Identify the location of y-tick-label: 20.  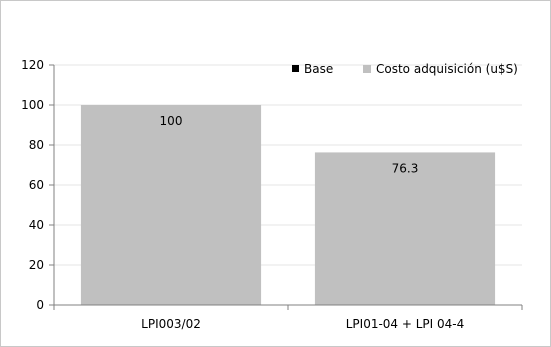
(36, 265).